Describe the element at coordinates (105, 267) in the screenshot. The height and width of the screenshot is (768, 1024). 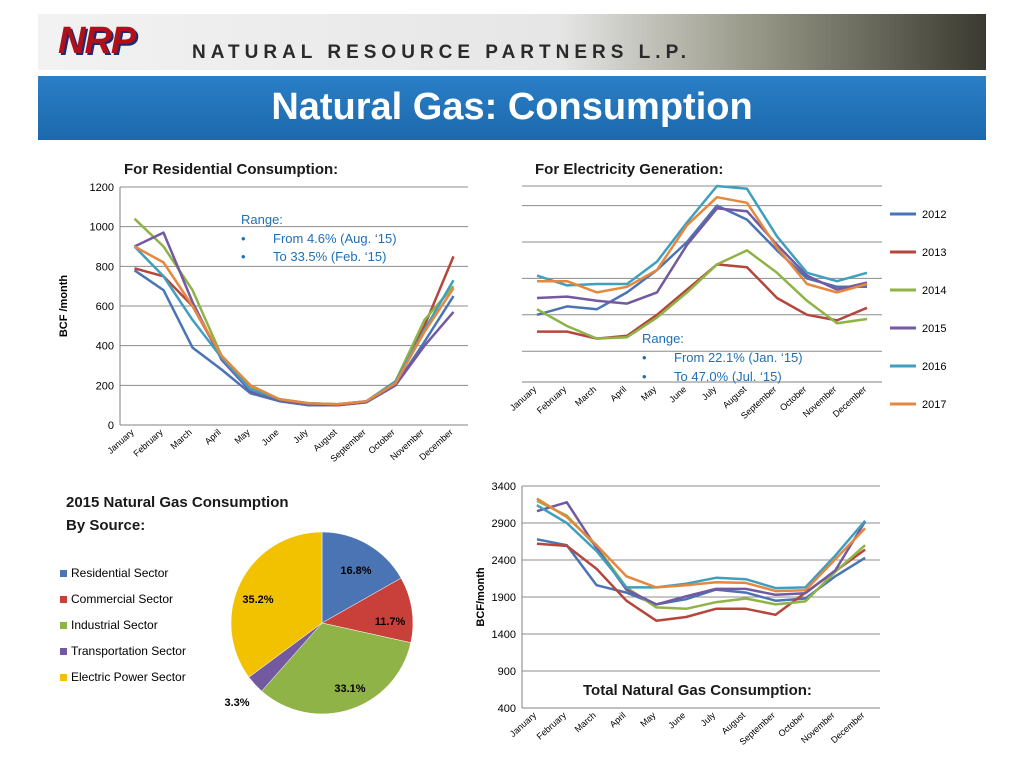
I see `y-tick-label: 800` at that location.